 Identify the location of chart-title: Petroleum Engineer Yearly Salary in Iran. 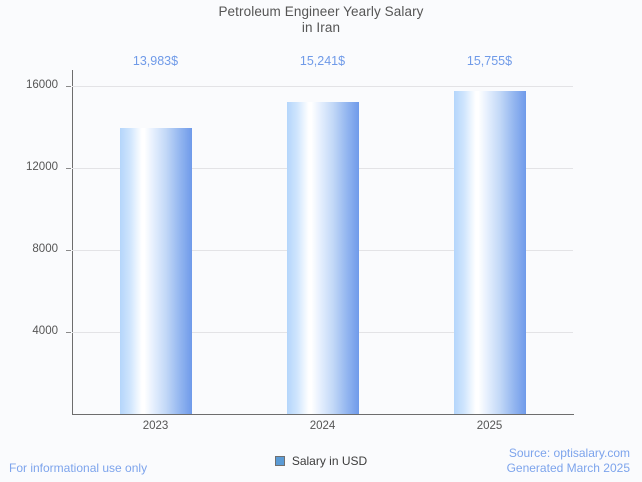
(321, 20).